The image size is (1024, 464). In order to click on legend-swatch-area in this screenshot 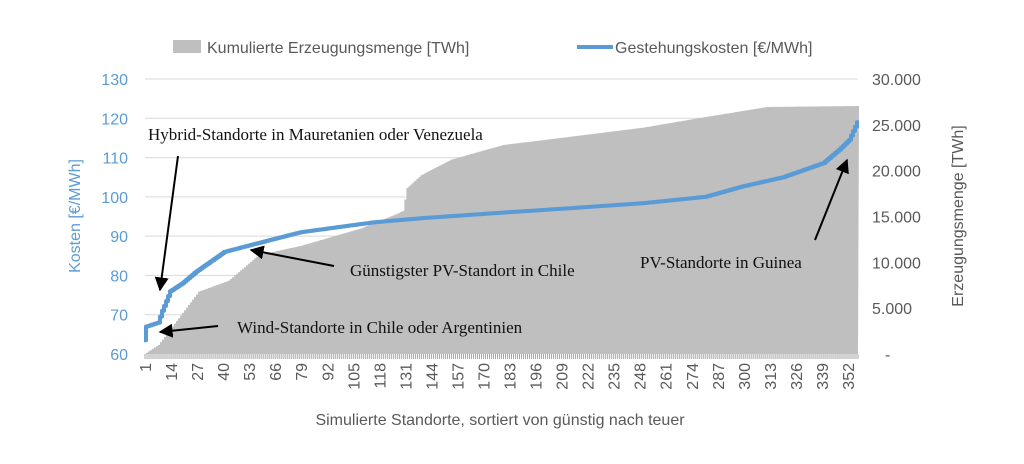, I will do `click(187, 46)`.